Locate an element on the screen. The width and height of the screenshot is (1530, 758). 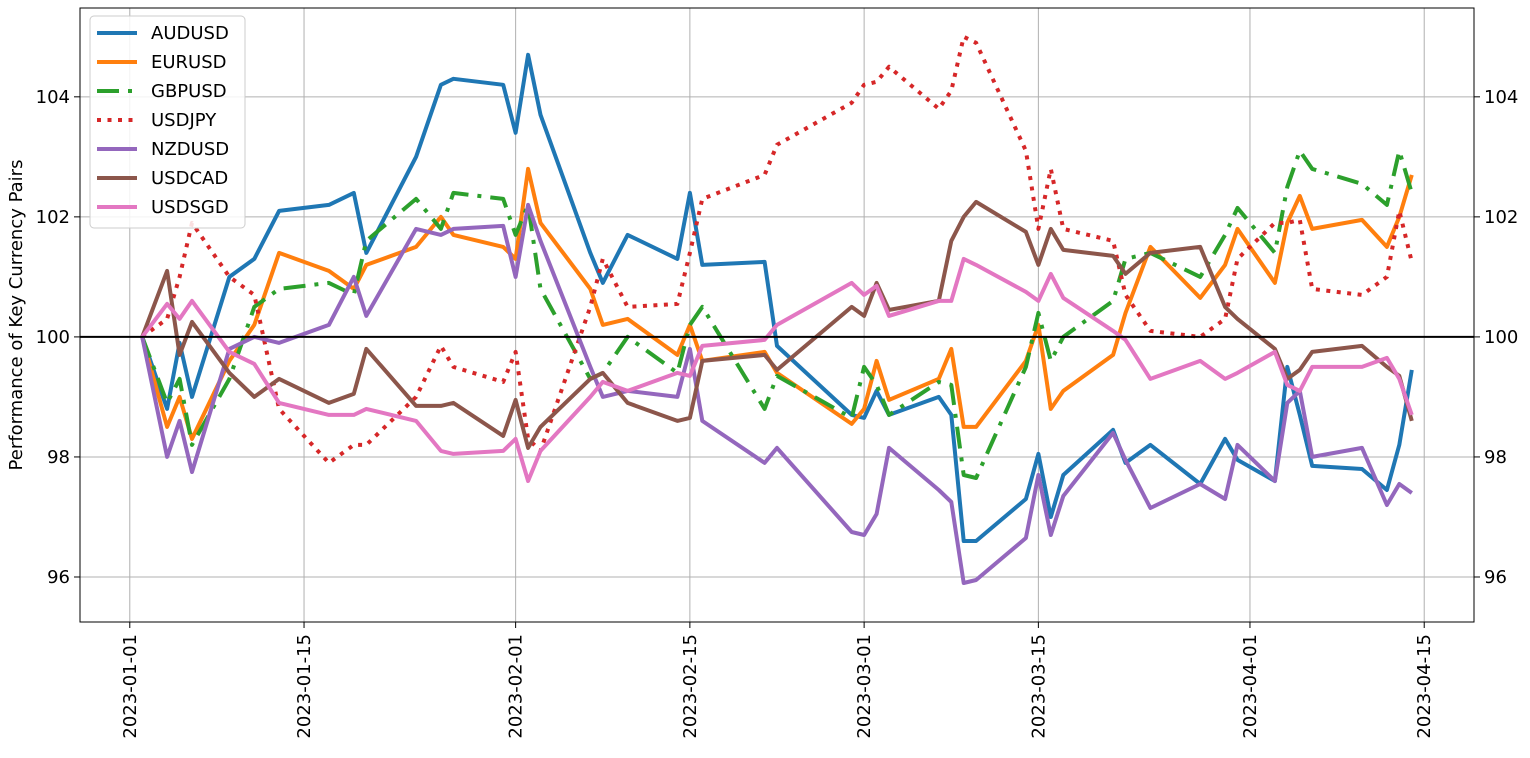
y-tick-label: 98 is located at coordinates (58, 457).